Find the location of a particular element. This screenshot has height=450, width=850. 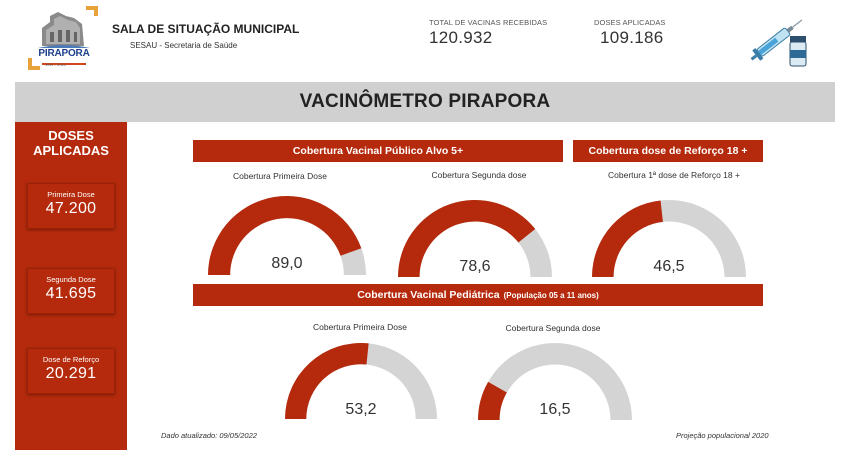

dose-card-value: 41.695 is located at coordinates (71, 293).